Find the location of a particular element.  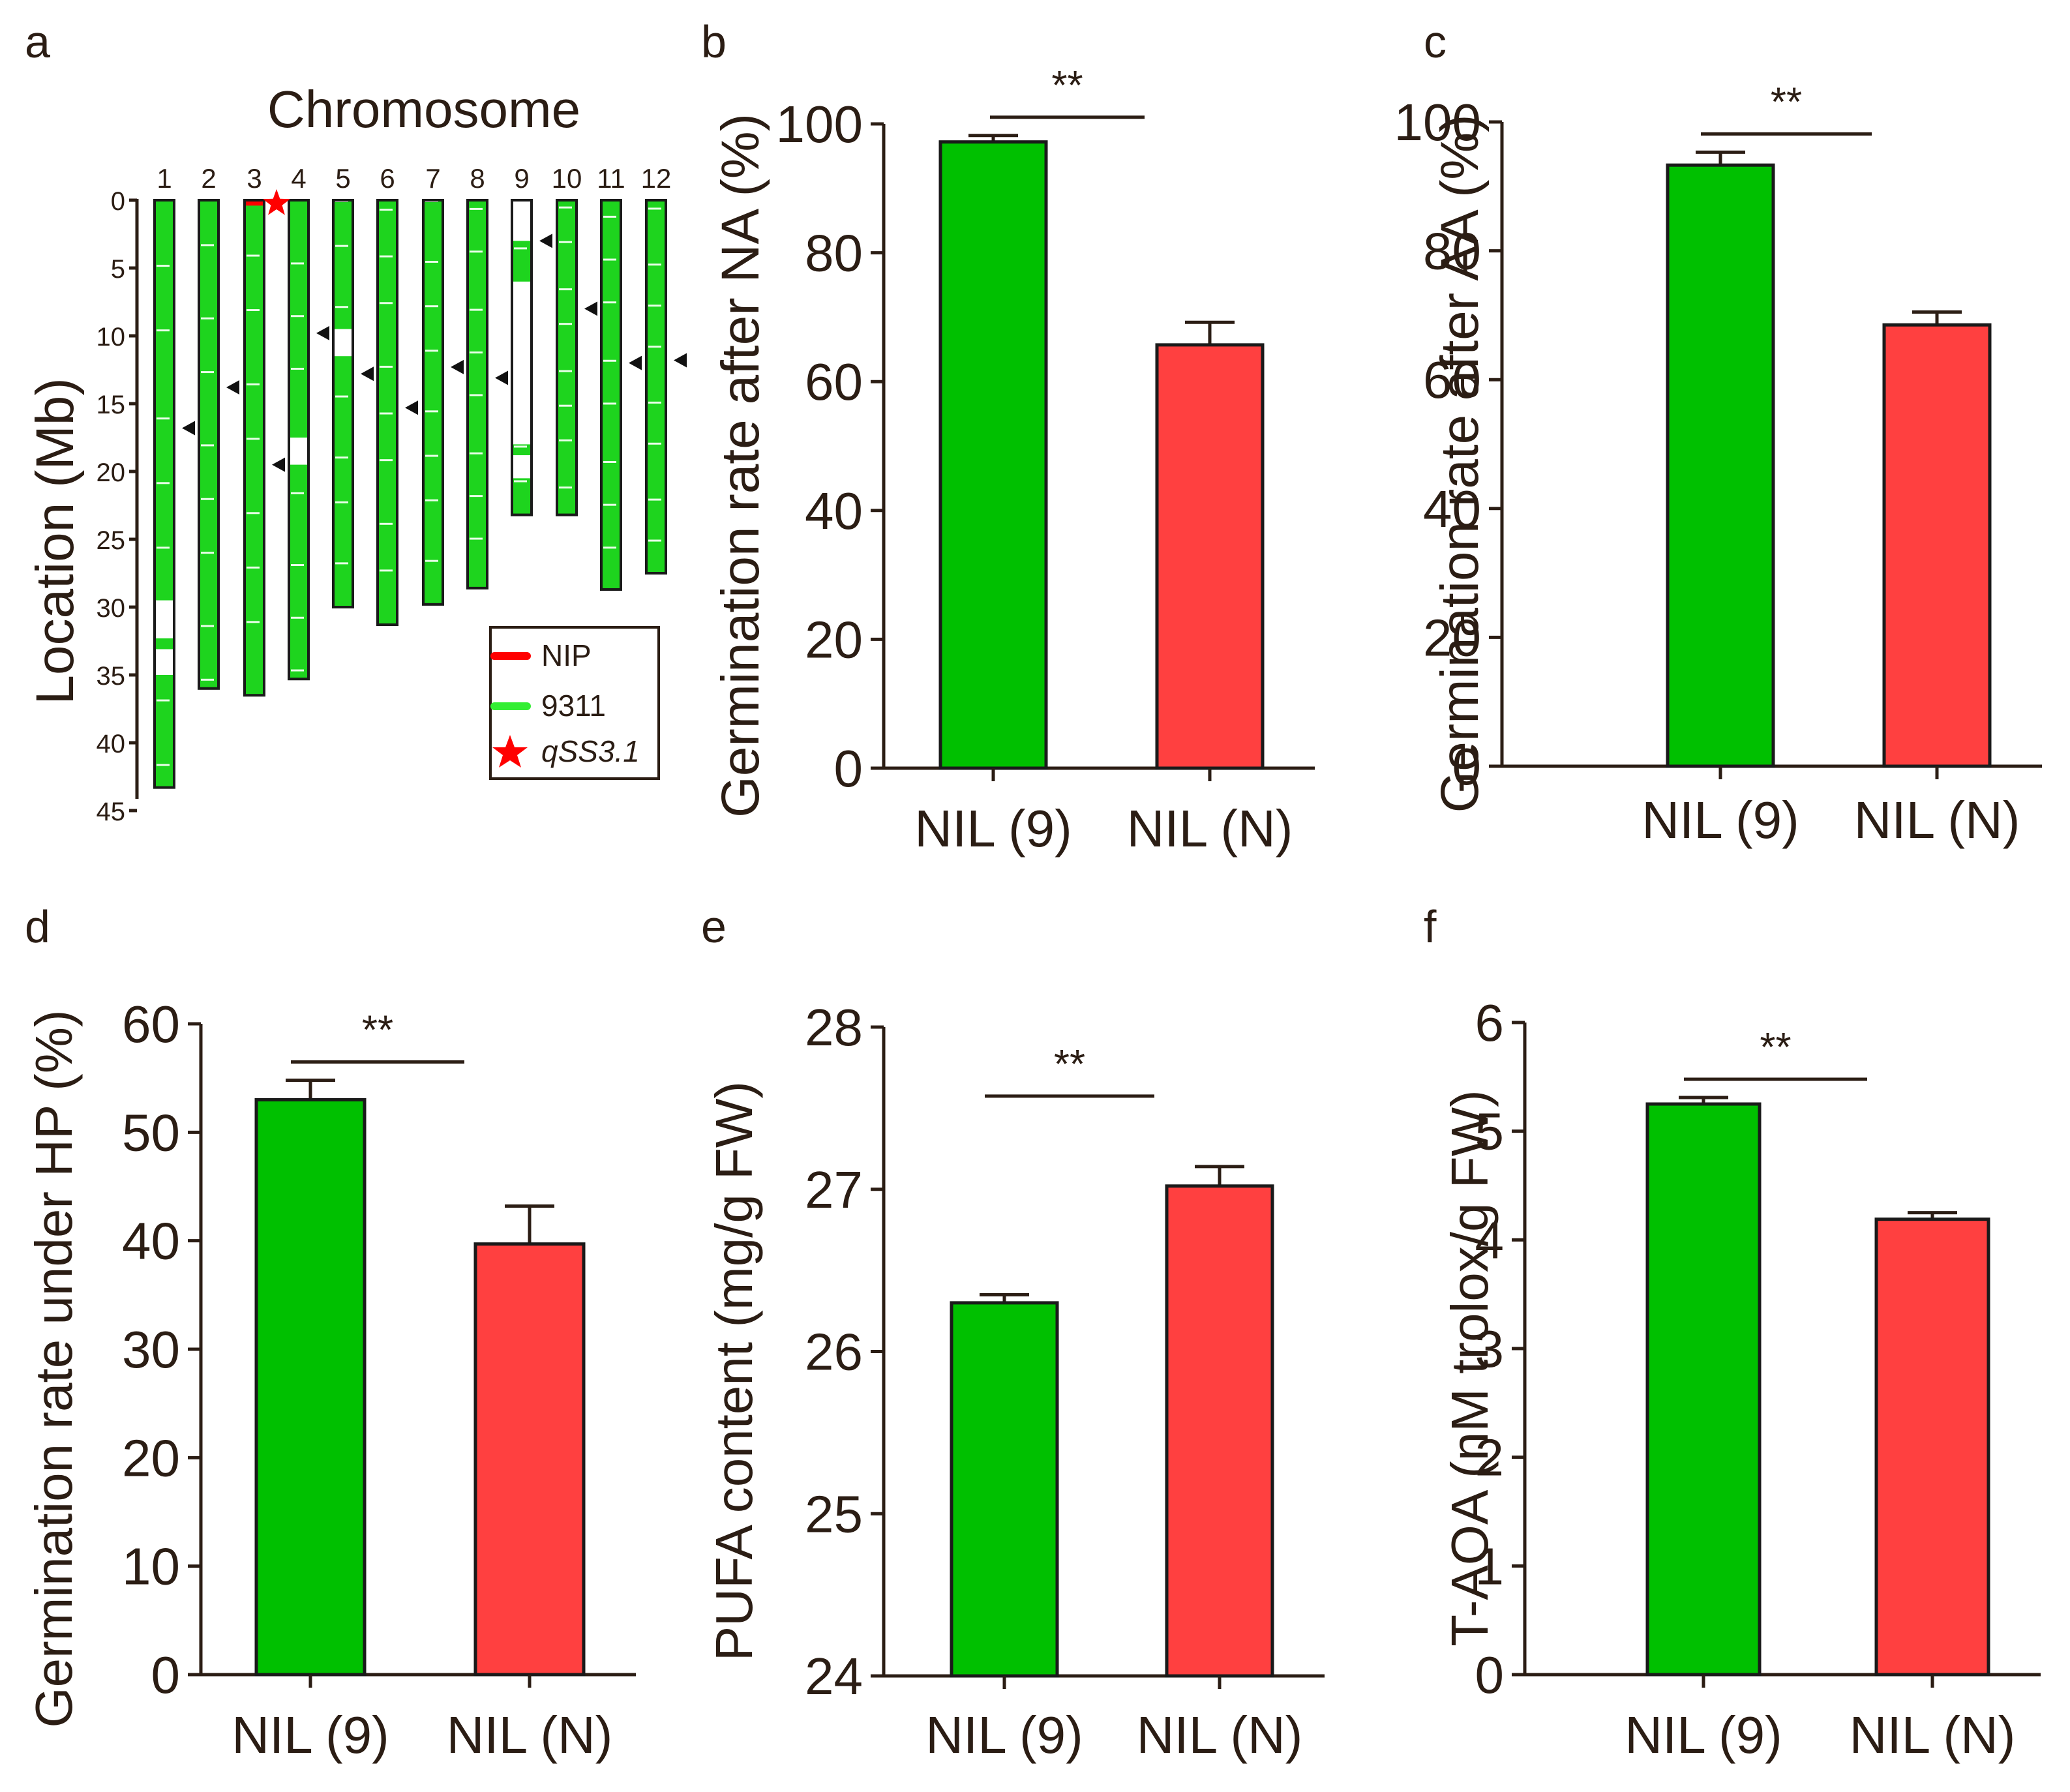

panel-e-letter: e is located at coordinates (714, 926).